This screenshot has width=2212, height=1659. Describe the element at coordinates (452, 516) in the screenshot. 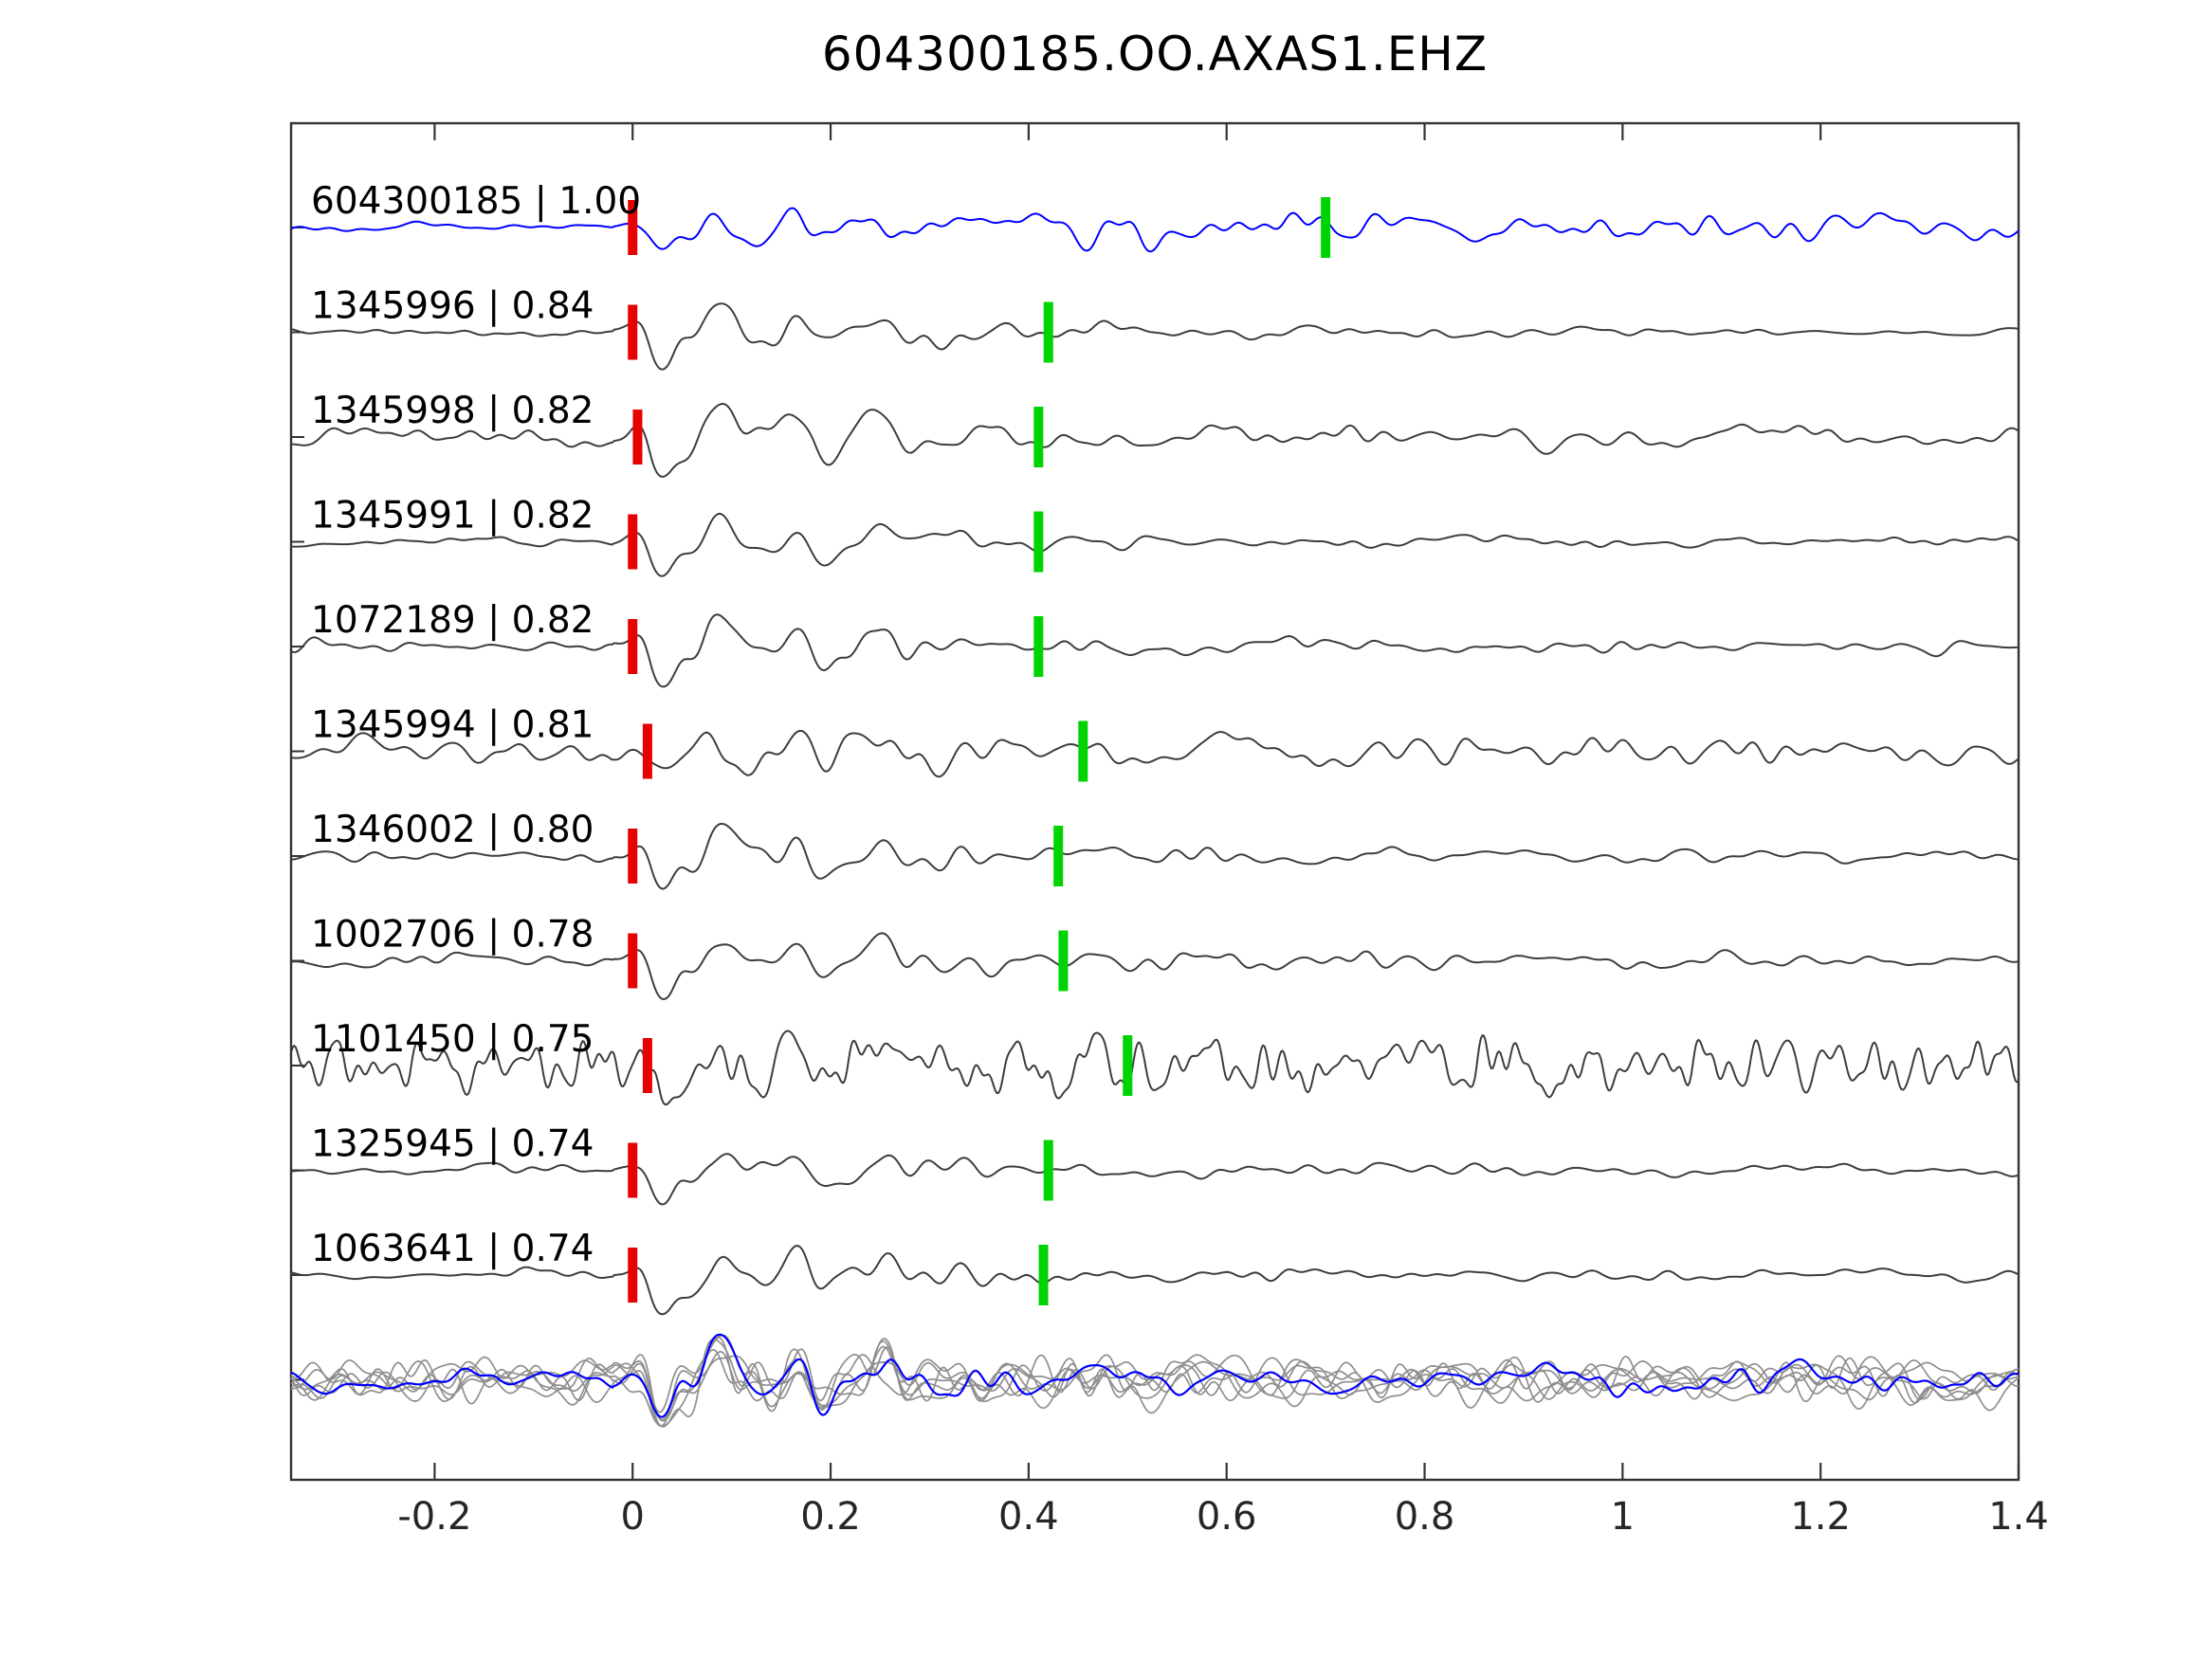

I see `trace-label: 1345991 | 0.82` at that location.